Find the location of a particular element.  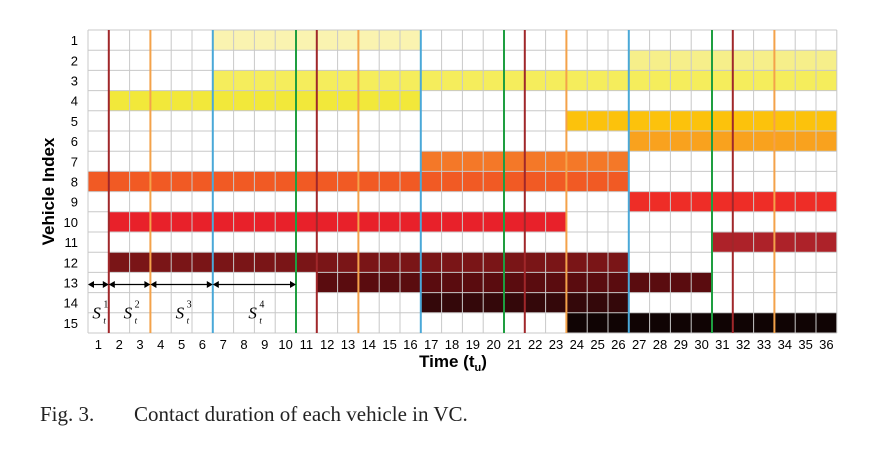

y-axis-title: Vehicle Index is located at coordinates (48, 191).